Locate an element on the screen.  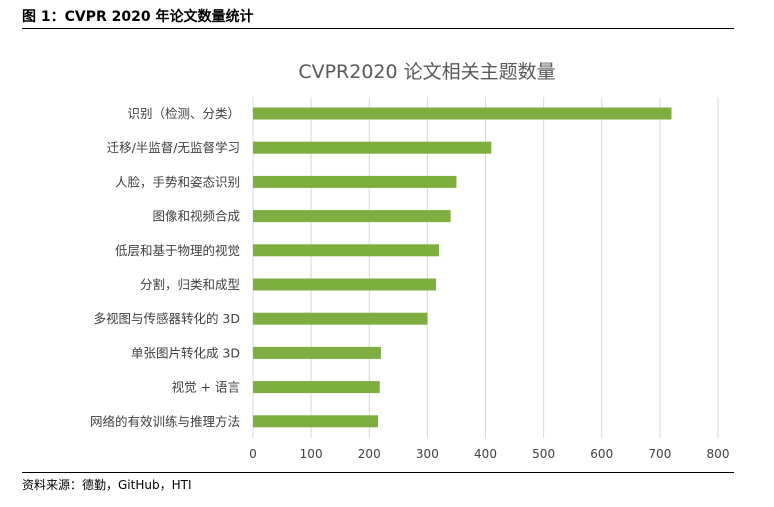
x-tick-label: 600 is located at coordinates (601, 454).